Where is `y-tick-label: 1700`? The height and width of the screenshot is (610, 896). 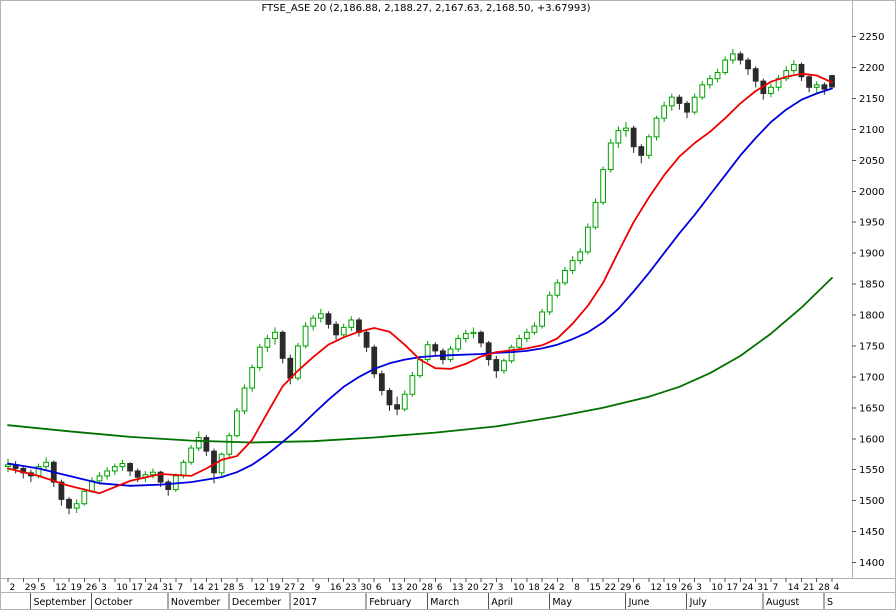
y-tick-label: 1700 is located at coordinates (871, 377).